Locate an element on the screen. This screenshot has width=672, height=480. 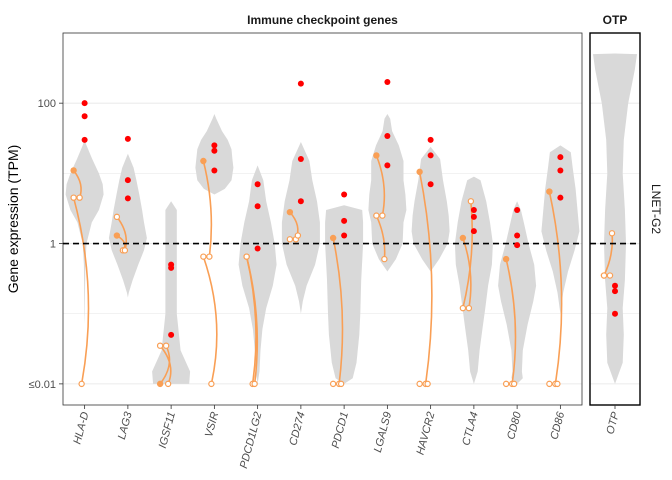
x-tick-label: PDCD1LG2 is located at coordinates (251, 440).